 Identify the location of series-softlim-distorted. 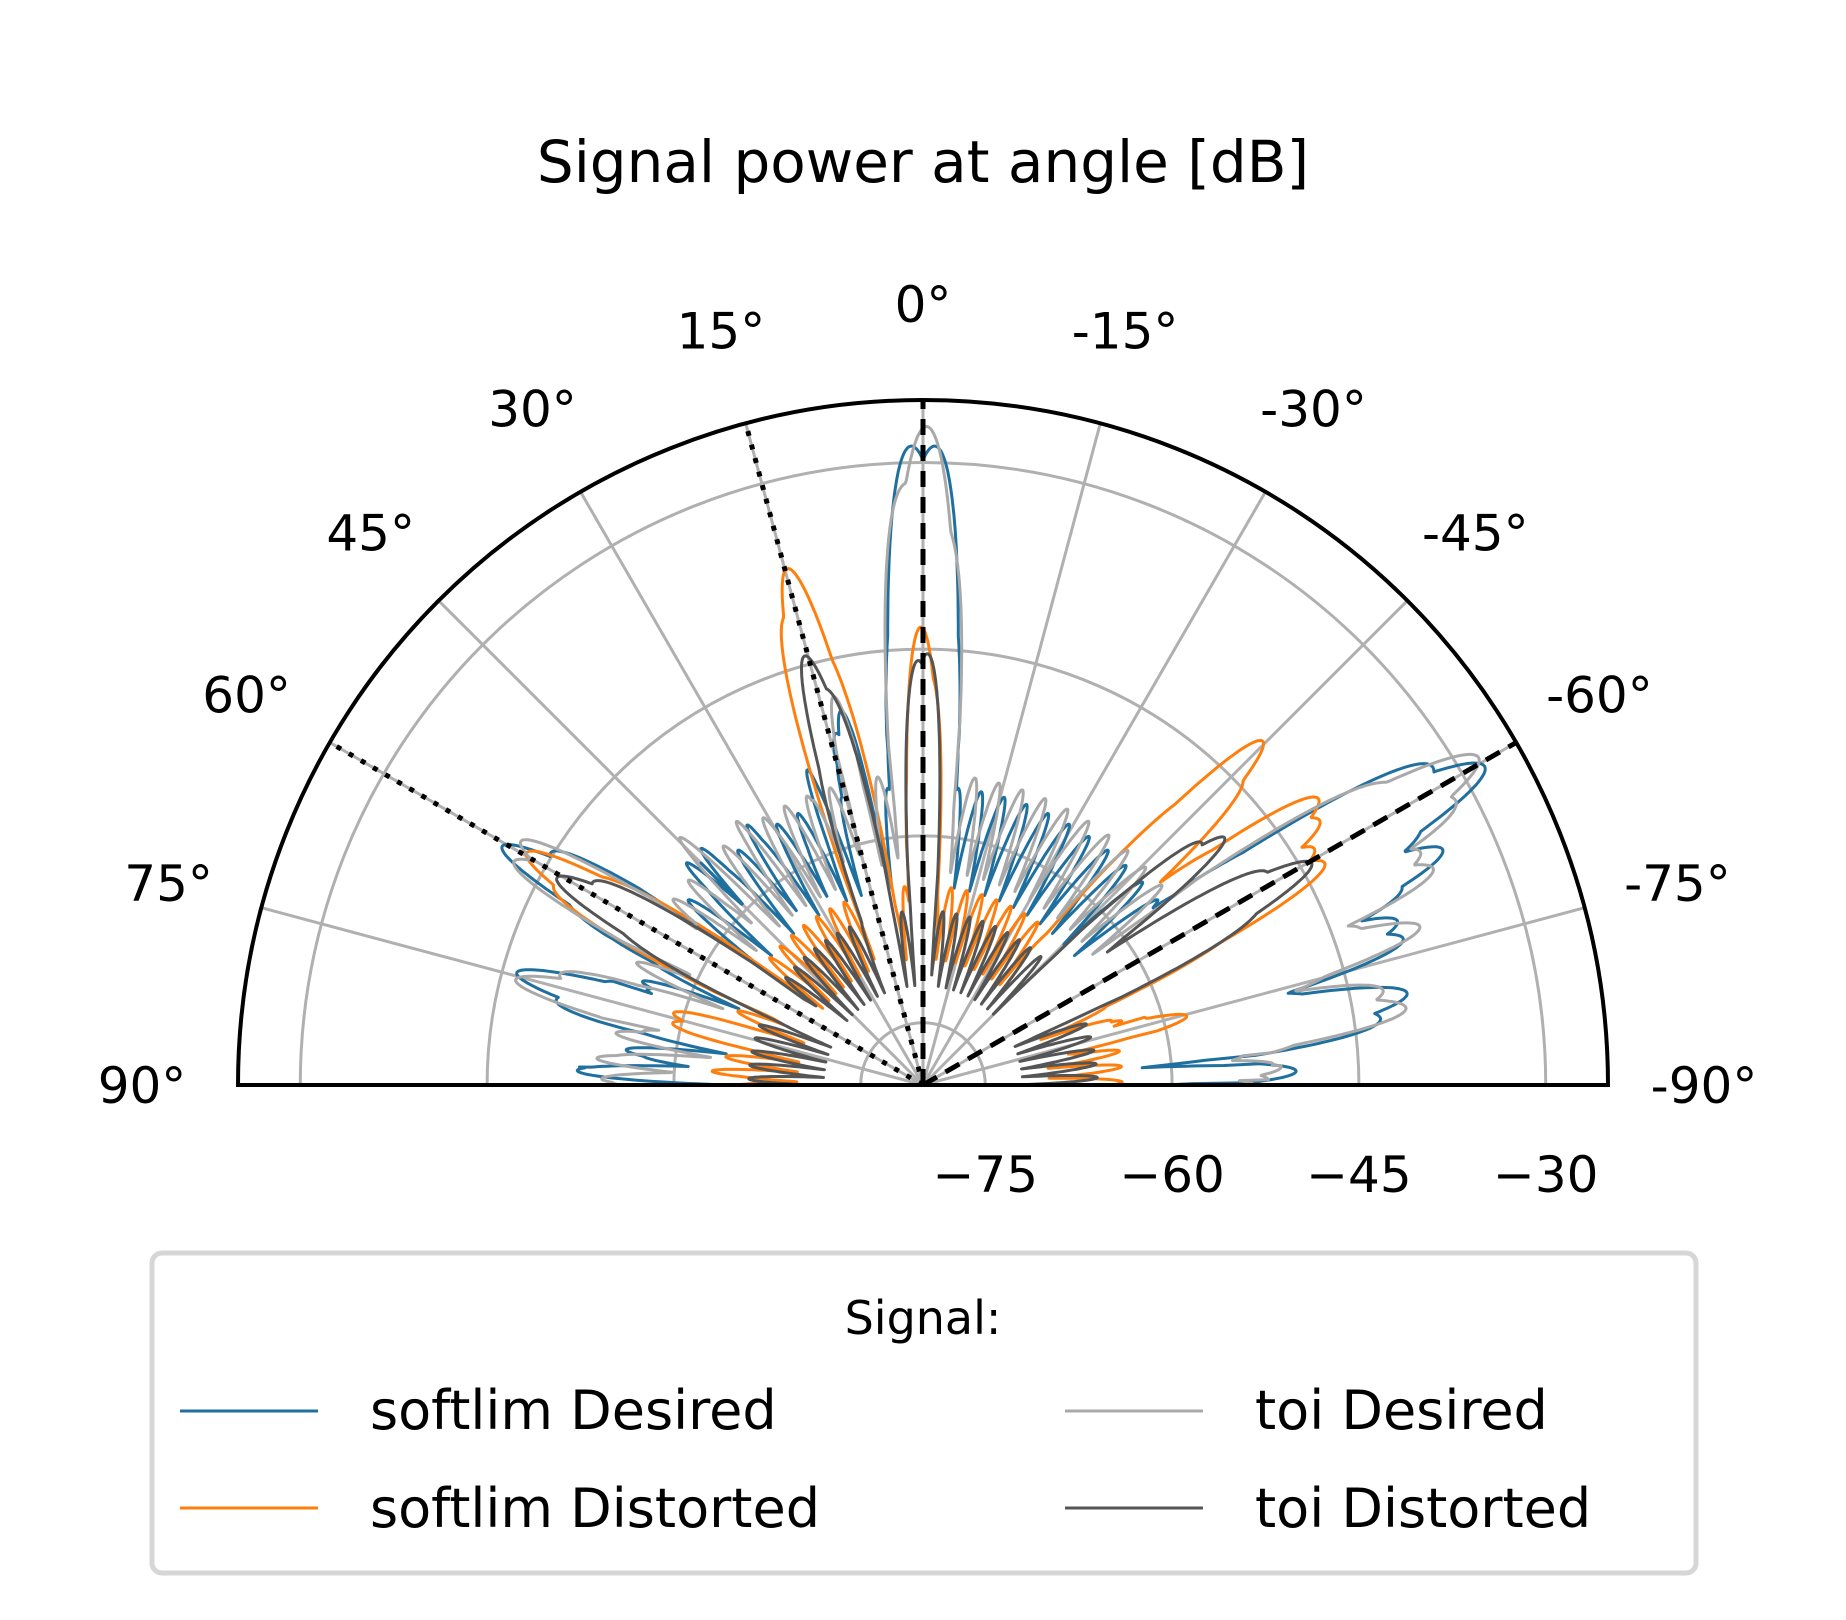
(925, 827).